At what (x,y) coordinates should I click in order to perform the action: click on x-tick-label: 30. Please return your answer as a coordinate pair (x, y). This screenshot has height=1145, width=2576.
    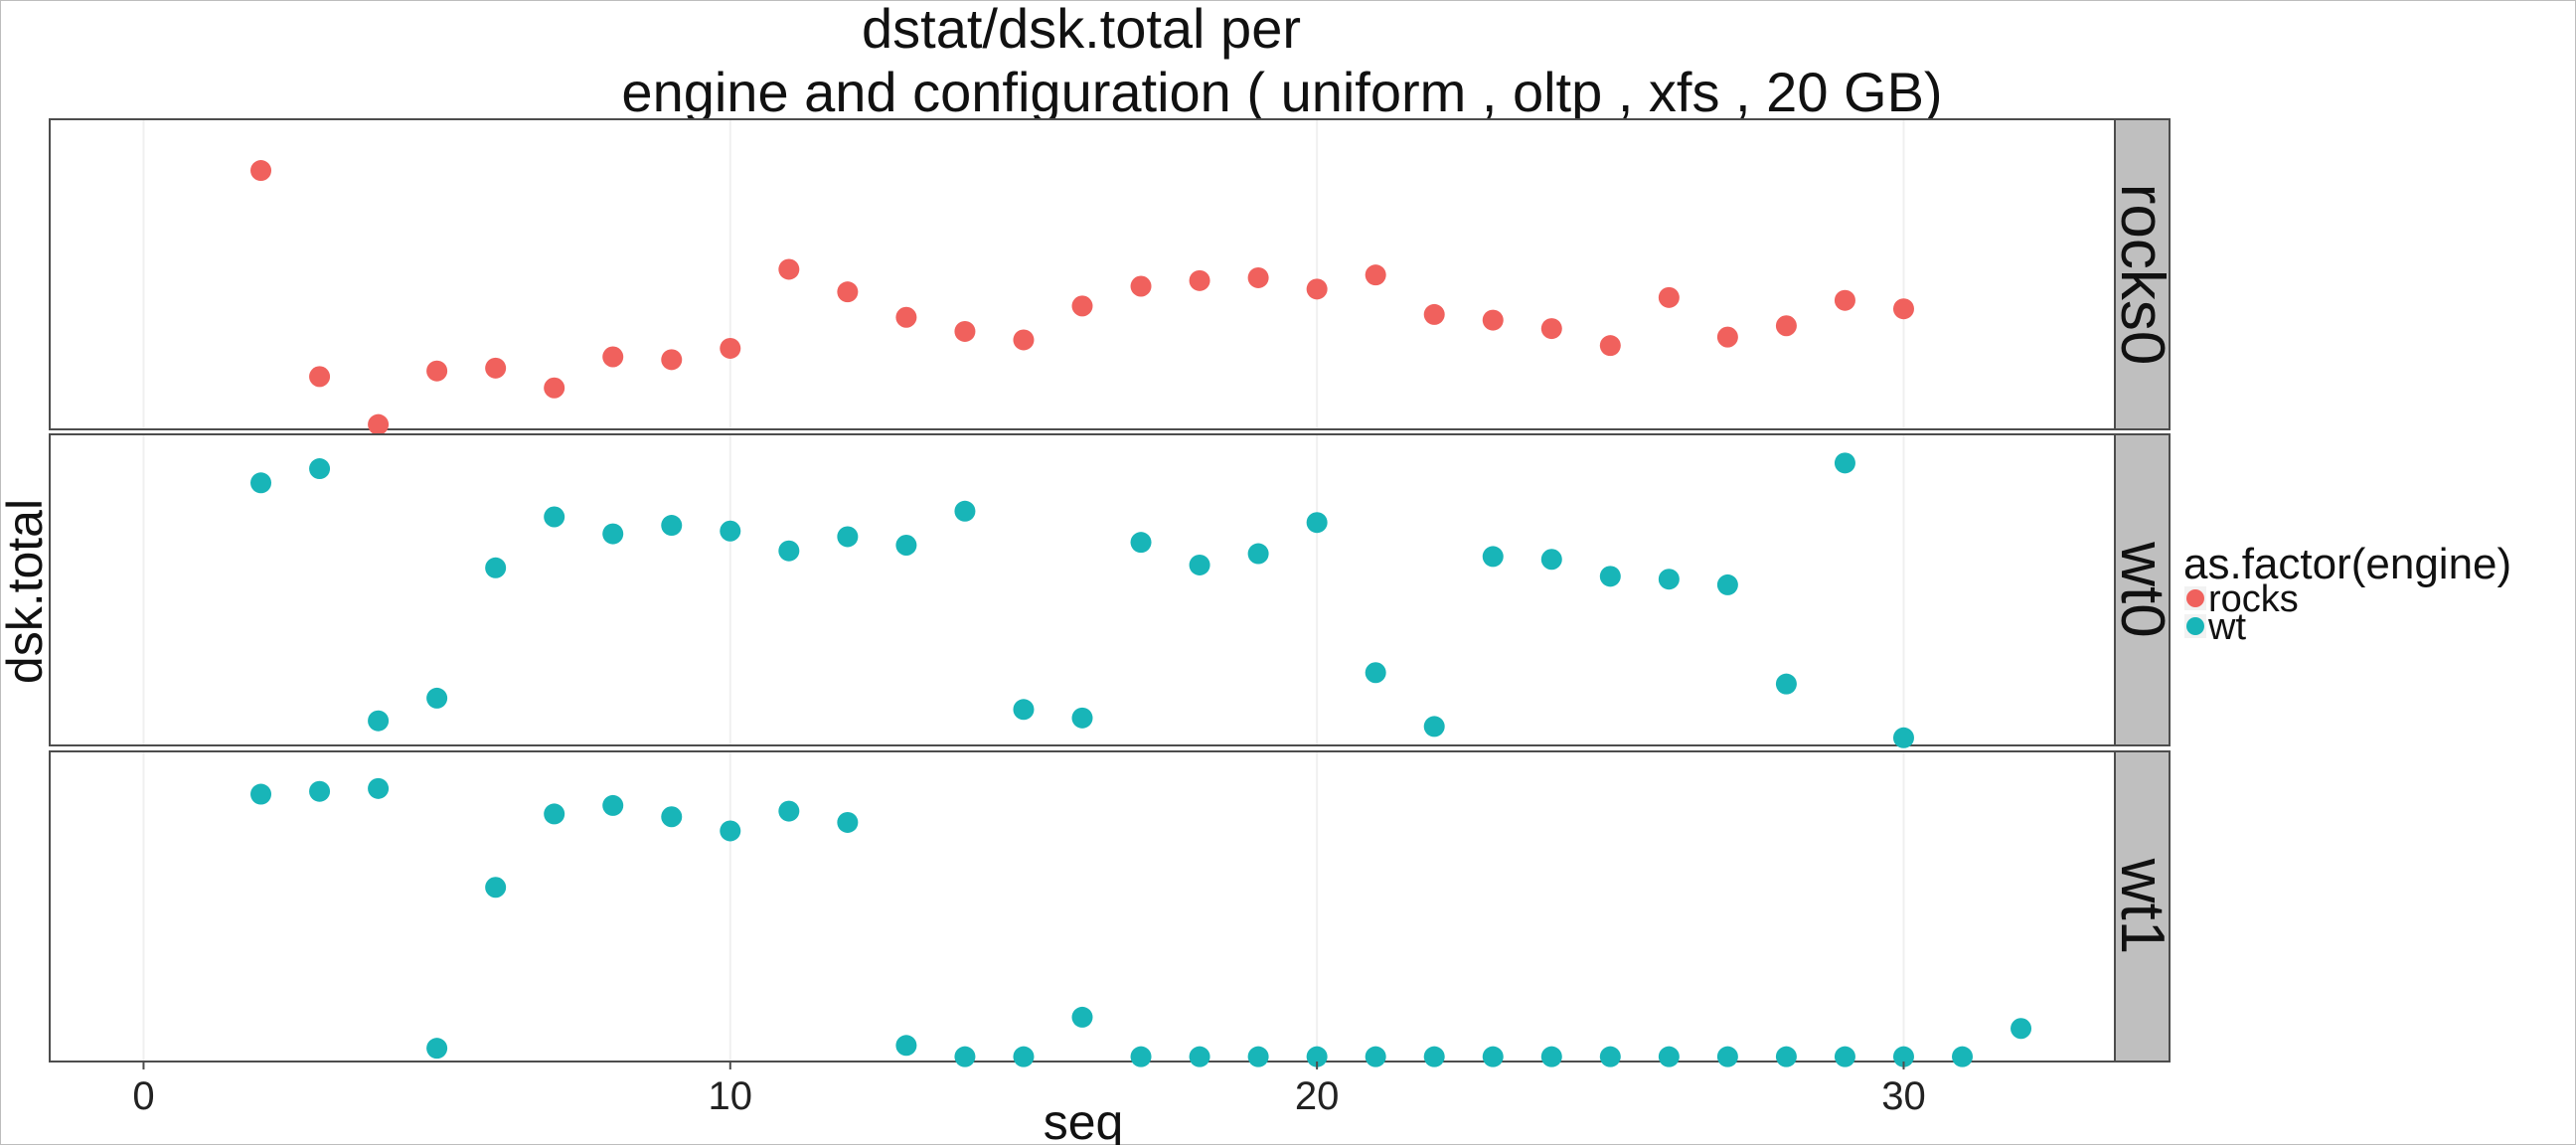
    Looking at the image, I should click on (1903, 1096).